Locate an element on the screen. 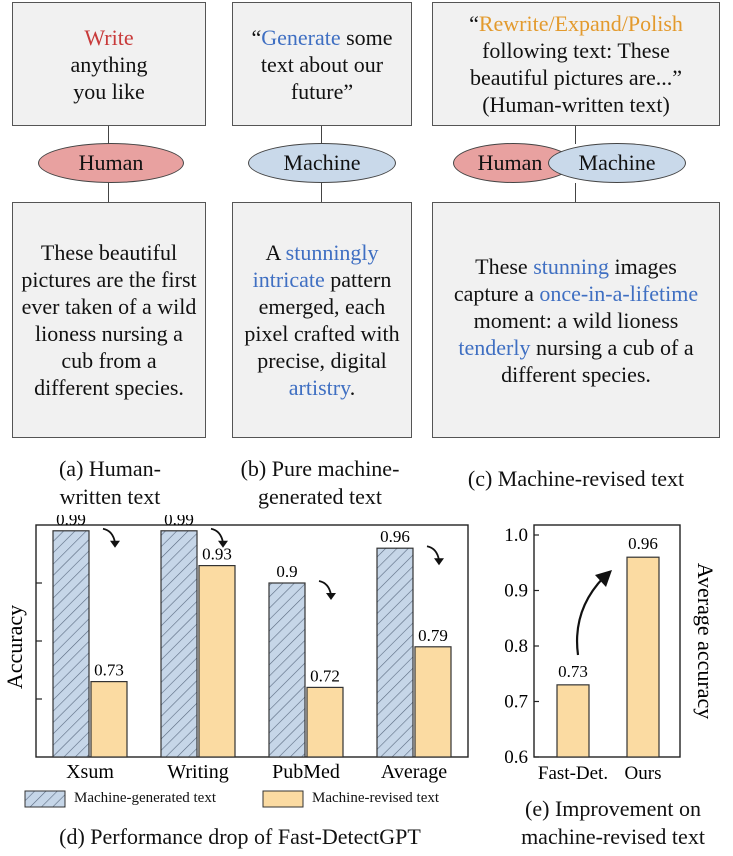  connector-c-top is located at coordinates (575, 135).